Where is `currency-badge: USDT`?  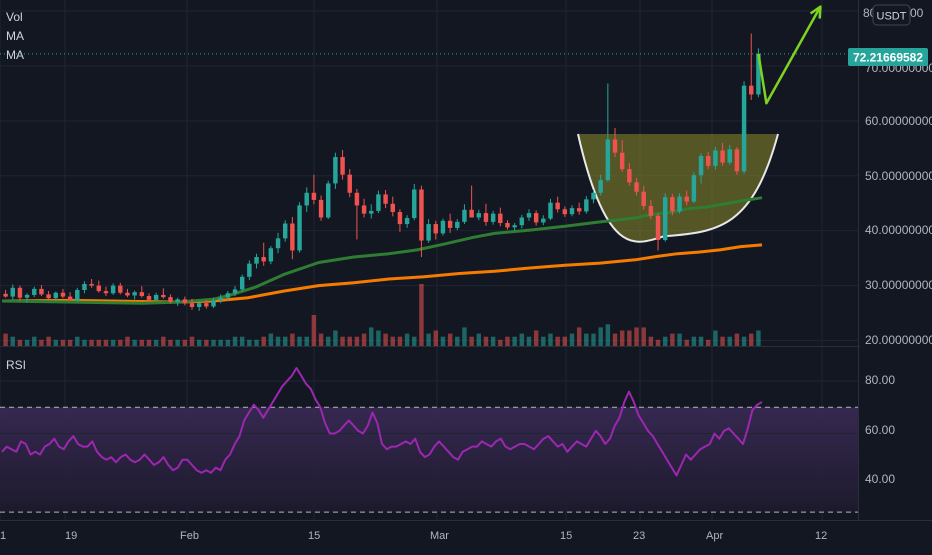
currency-badge: USDT is located at coordinates (891, 15).